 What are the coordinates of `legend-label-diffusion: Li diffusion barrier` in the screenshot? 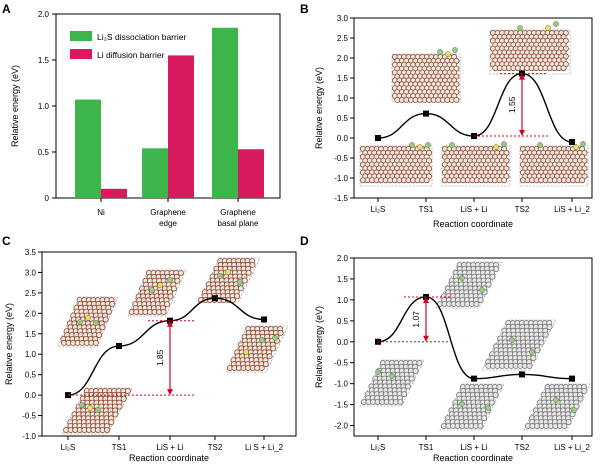 It's located at (131, 55).